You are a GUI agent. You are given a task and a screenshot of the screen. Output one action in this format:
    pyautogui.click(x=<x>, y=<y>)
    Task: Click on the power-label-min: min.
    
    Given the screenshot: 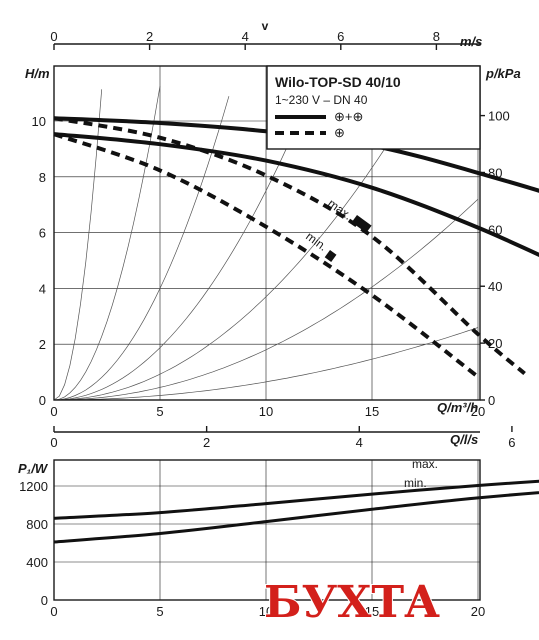 What is the action you would take?
    pyautogui.click(x=415, y=483)
    